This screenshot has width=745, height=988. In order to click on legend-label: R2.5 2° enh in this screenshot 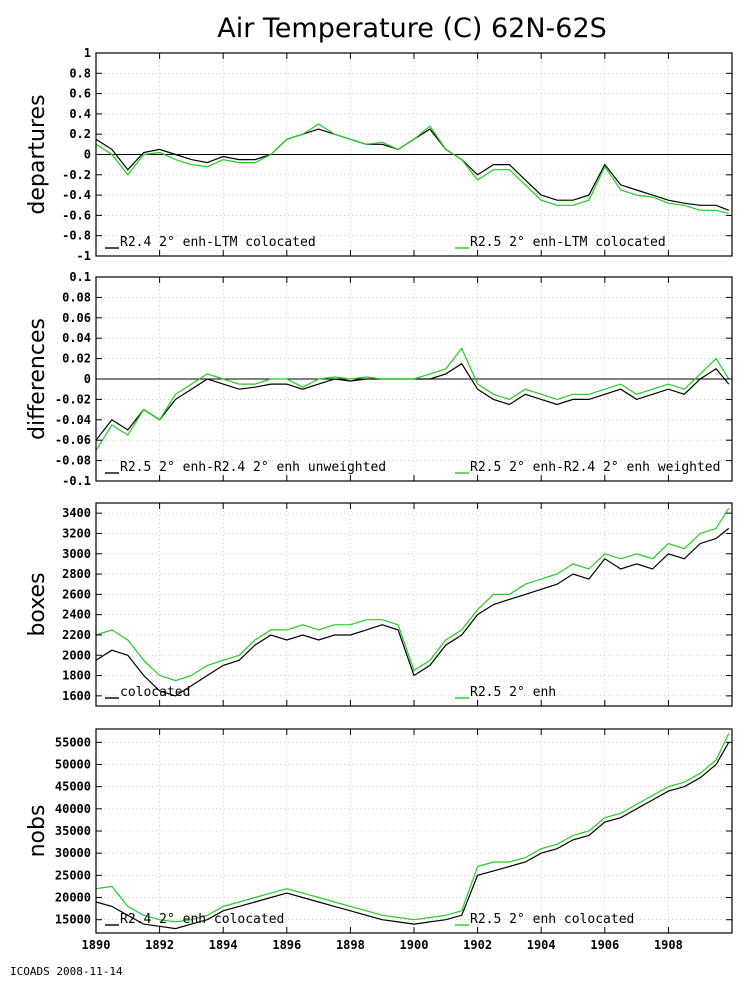, I will do `click(513, 692)`.